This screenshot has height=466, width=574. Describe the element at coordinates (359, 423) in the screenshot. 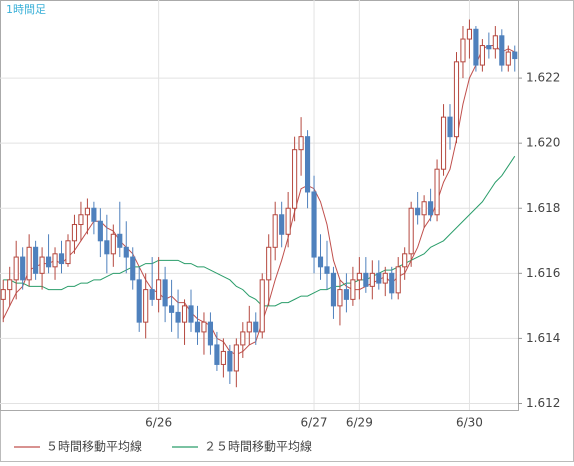

I see `x-tick-label: 6/29` at that location.